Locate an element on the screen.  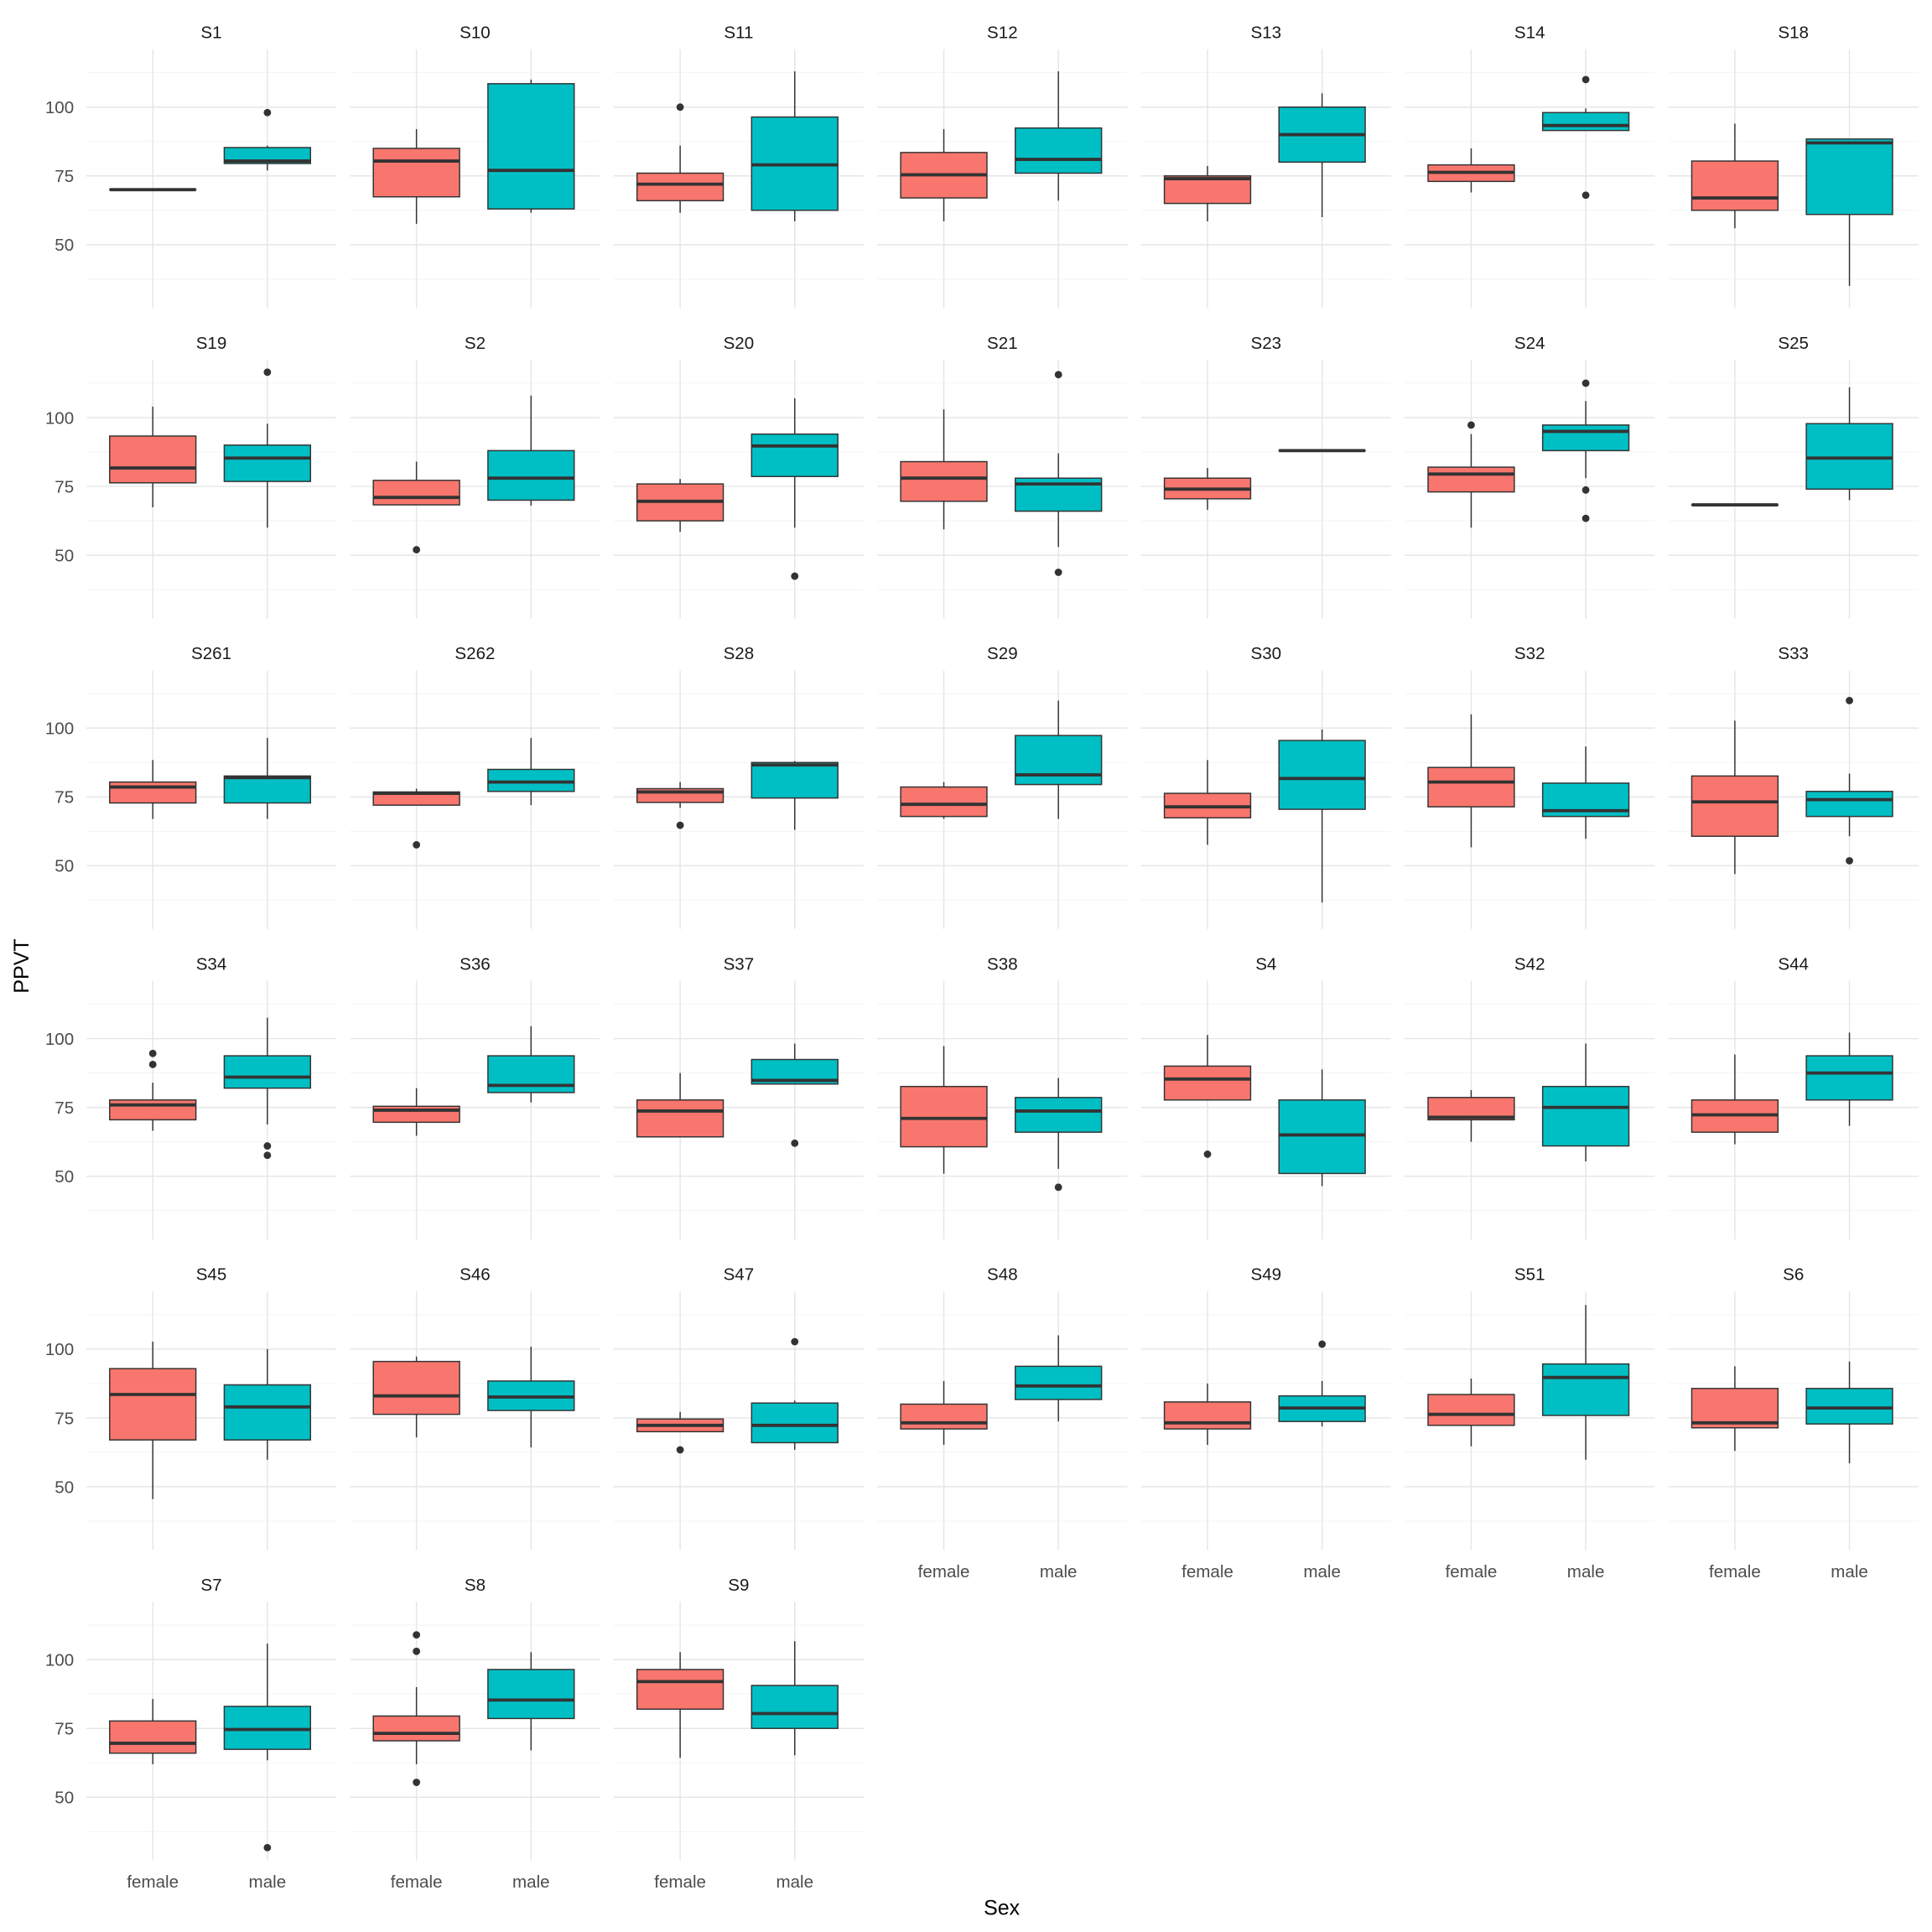
strip-label: S19 is located at coordinates (211, 343).